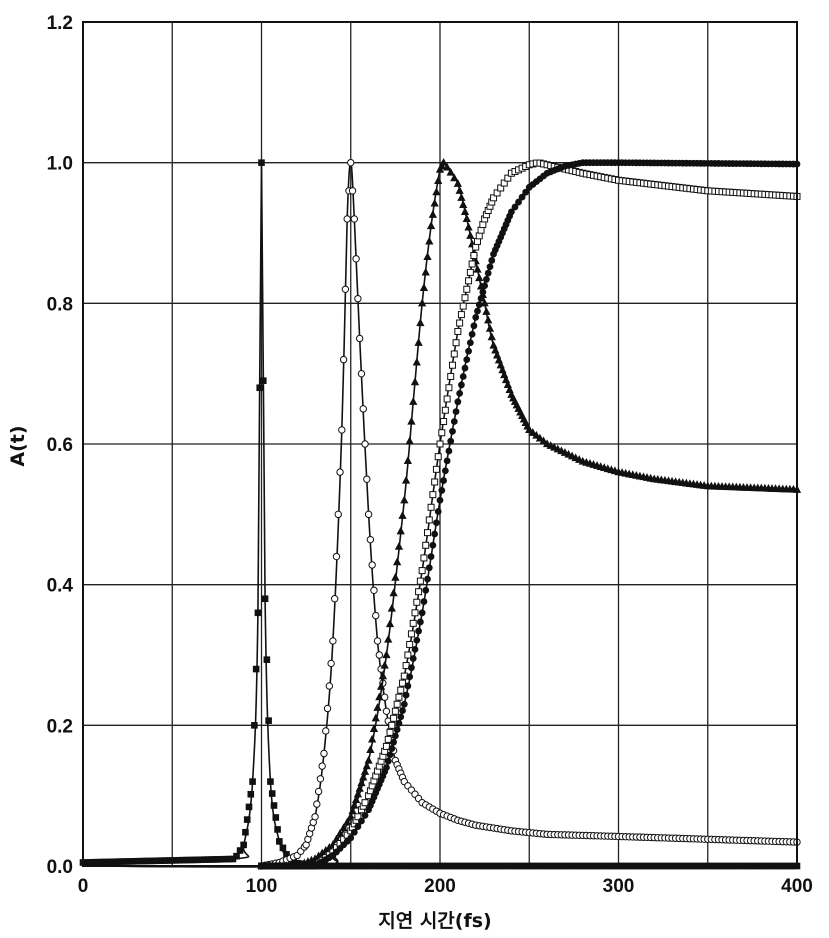 This screenshot has width=829, height=938. I want to click on y-tick-labels: 0.0 0.2 0.4 0.6 0.8 1.0 1.2, so click(60, 445).